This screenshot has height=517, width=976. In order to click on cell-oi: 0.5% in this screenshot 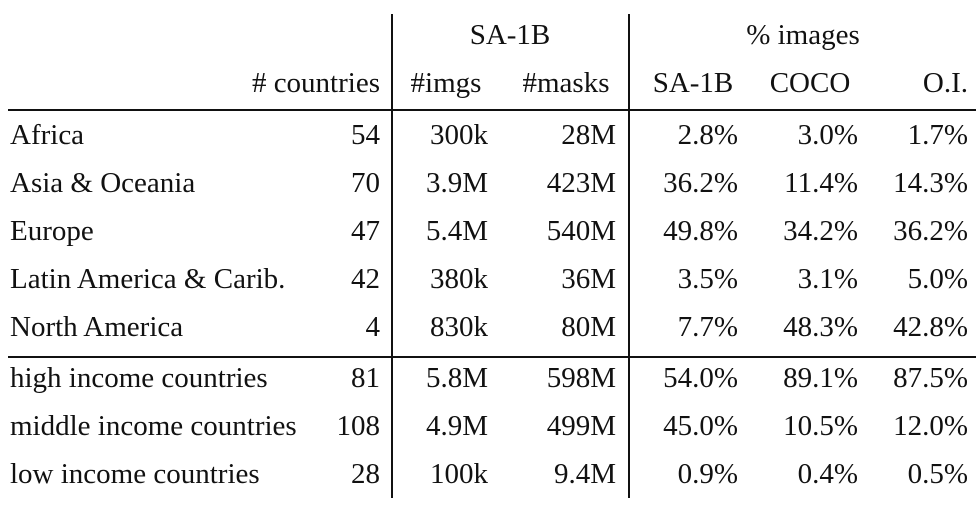, I will do `click(937, 474)`.